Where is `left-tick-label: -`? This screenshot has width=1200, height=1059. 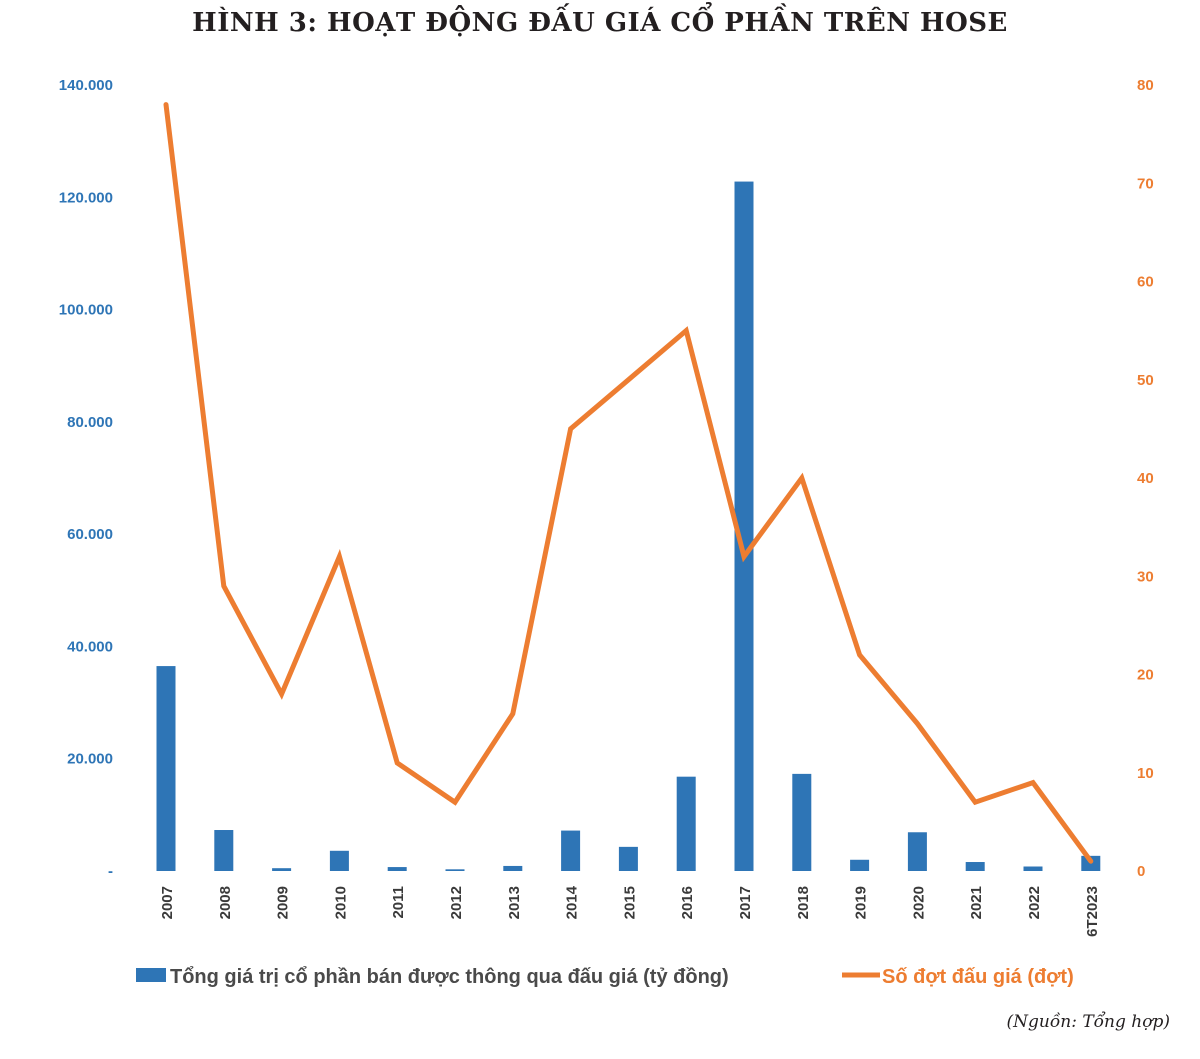 left-tick-label: - is located at coordinates (110, 871).